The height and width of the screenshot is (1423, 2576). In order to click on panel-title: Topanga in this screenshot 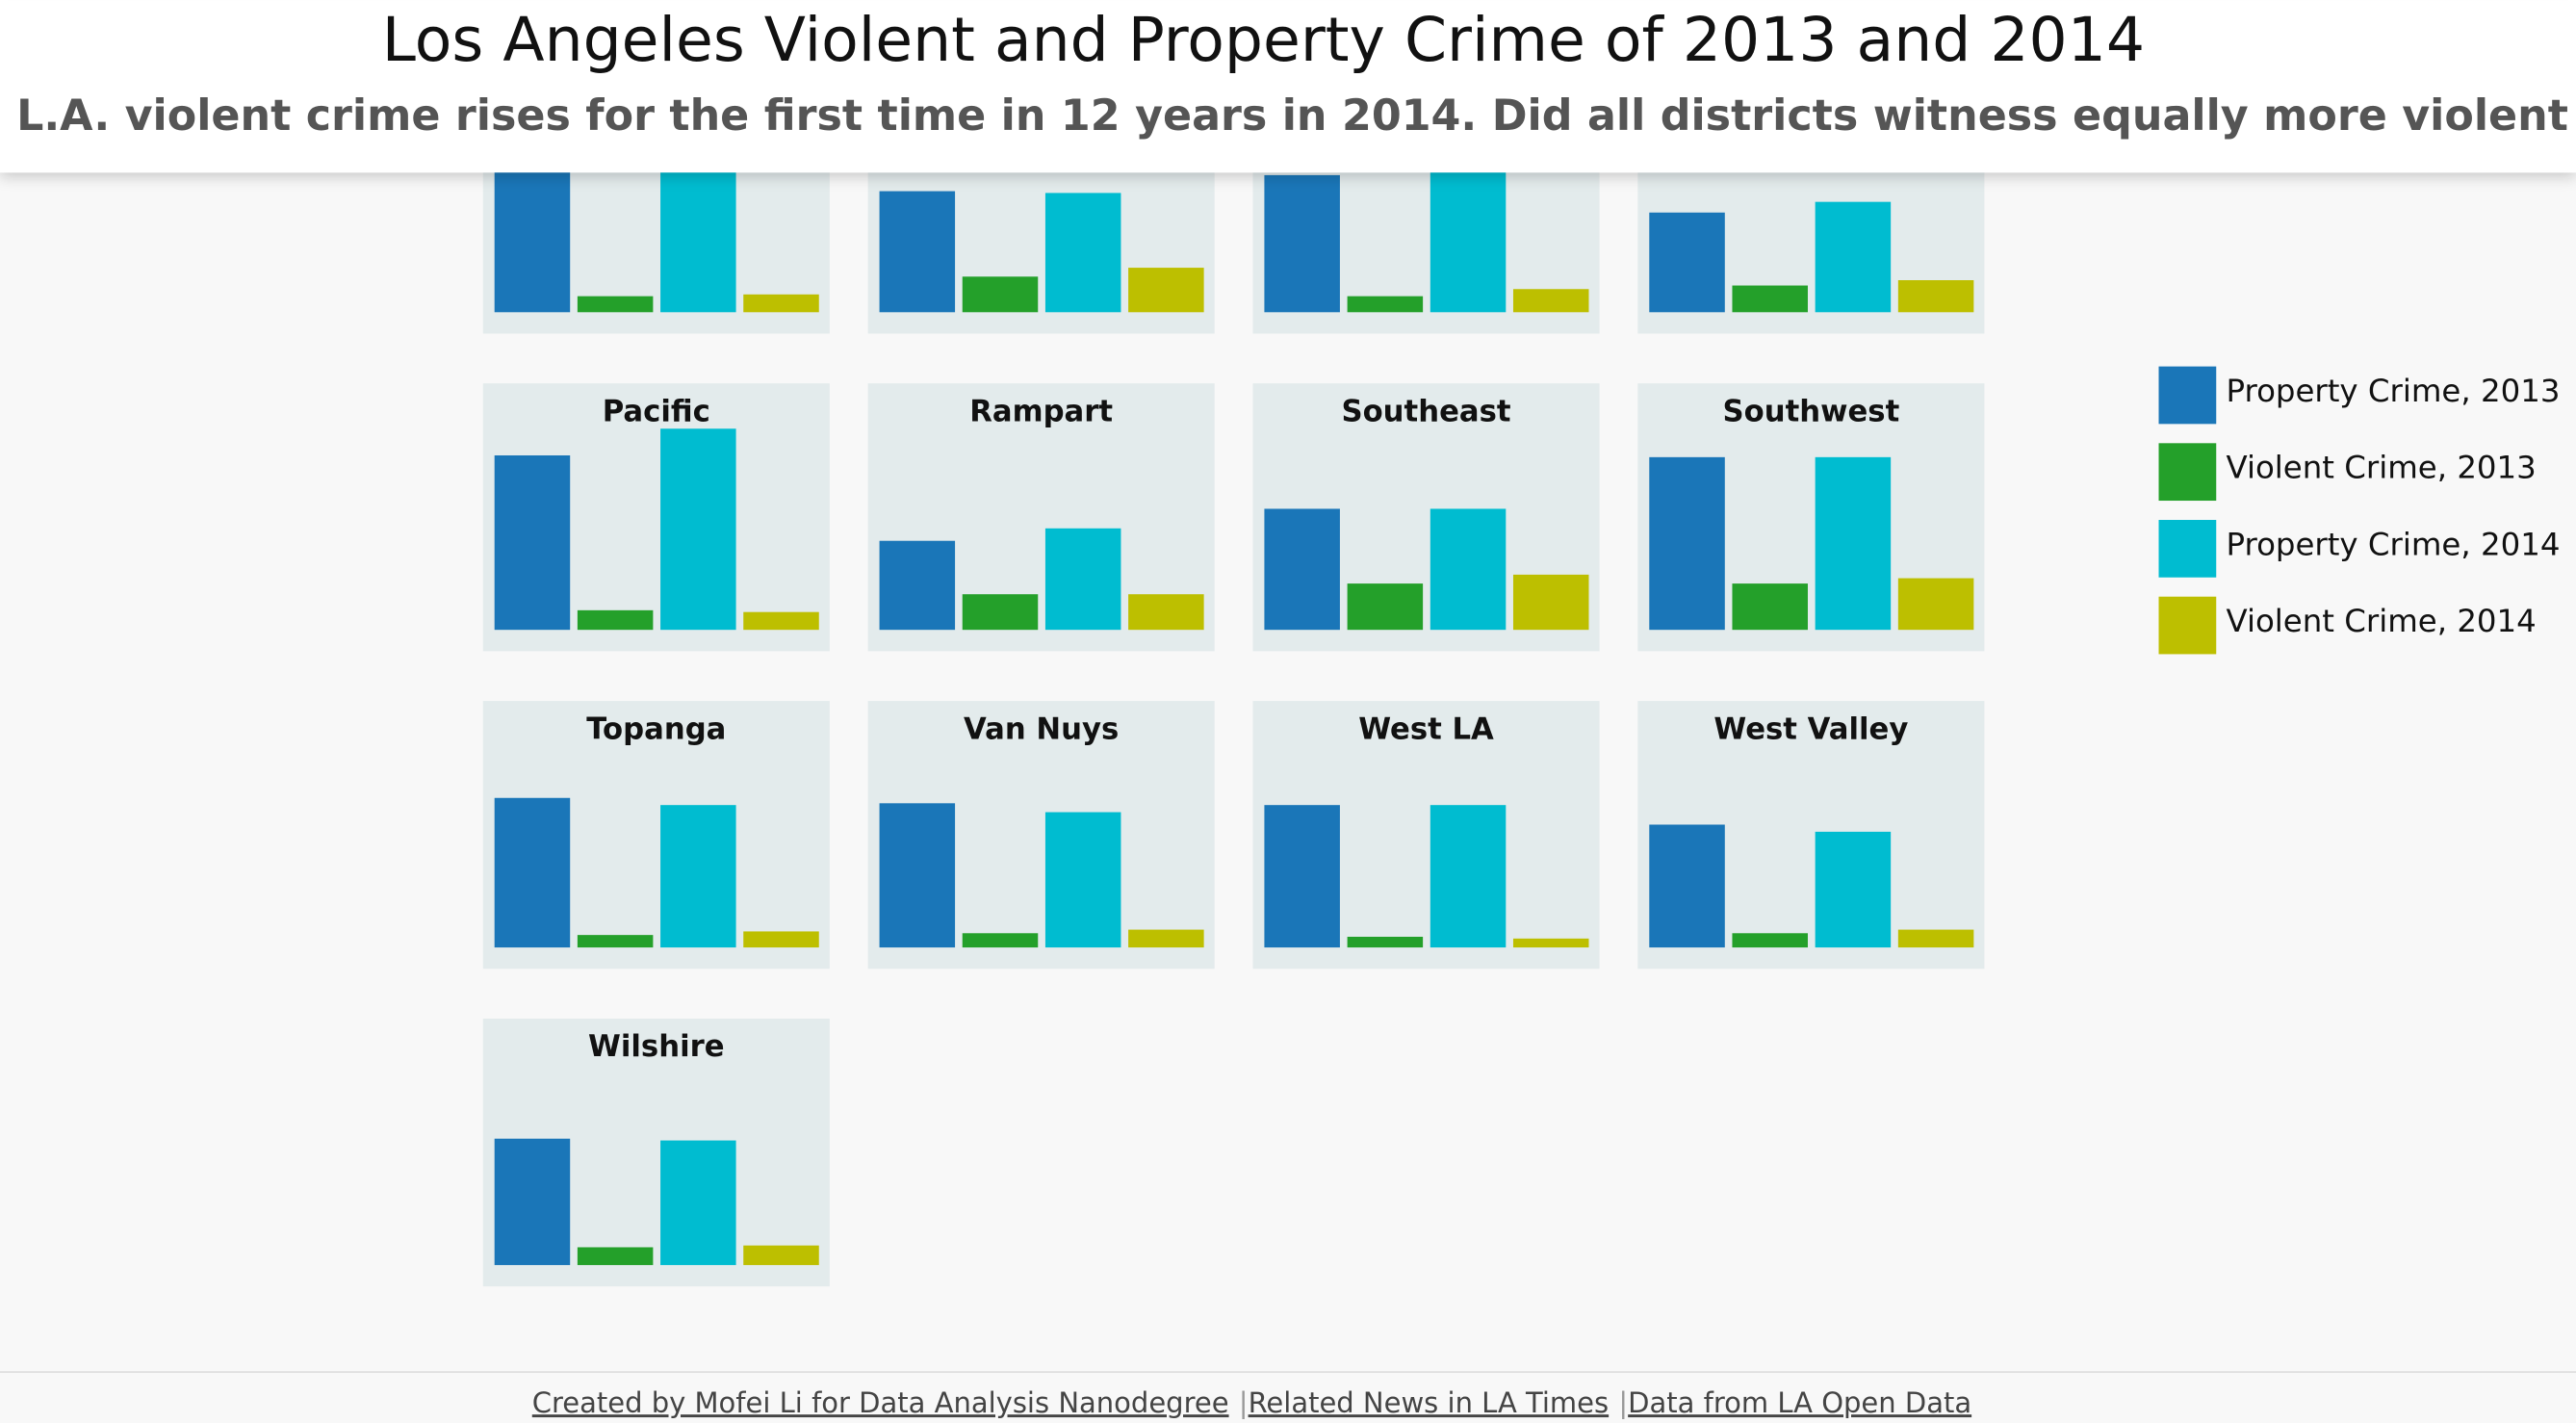, I will do `click(656, 729)`.